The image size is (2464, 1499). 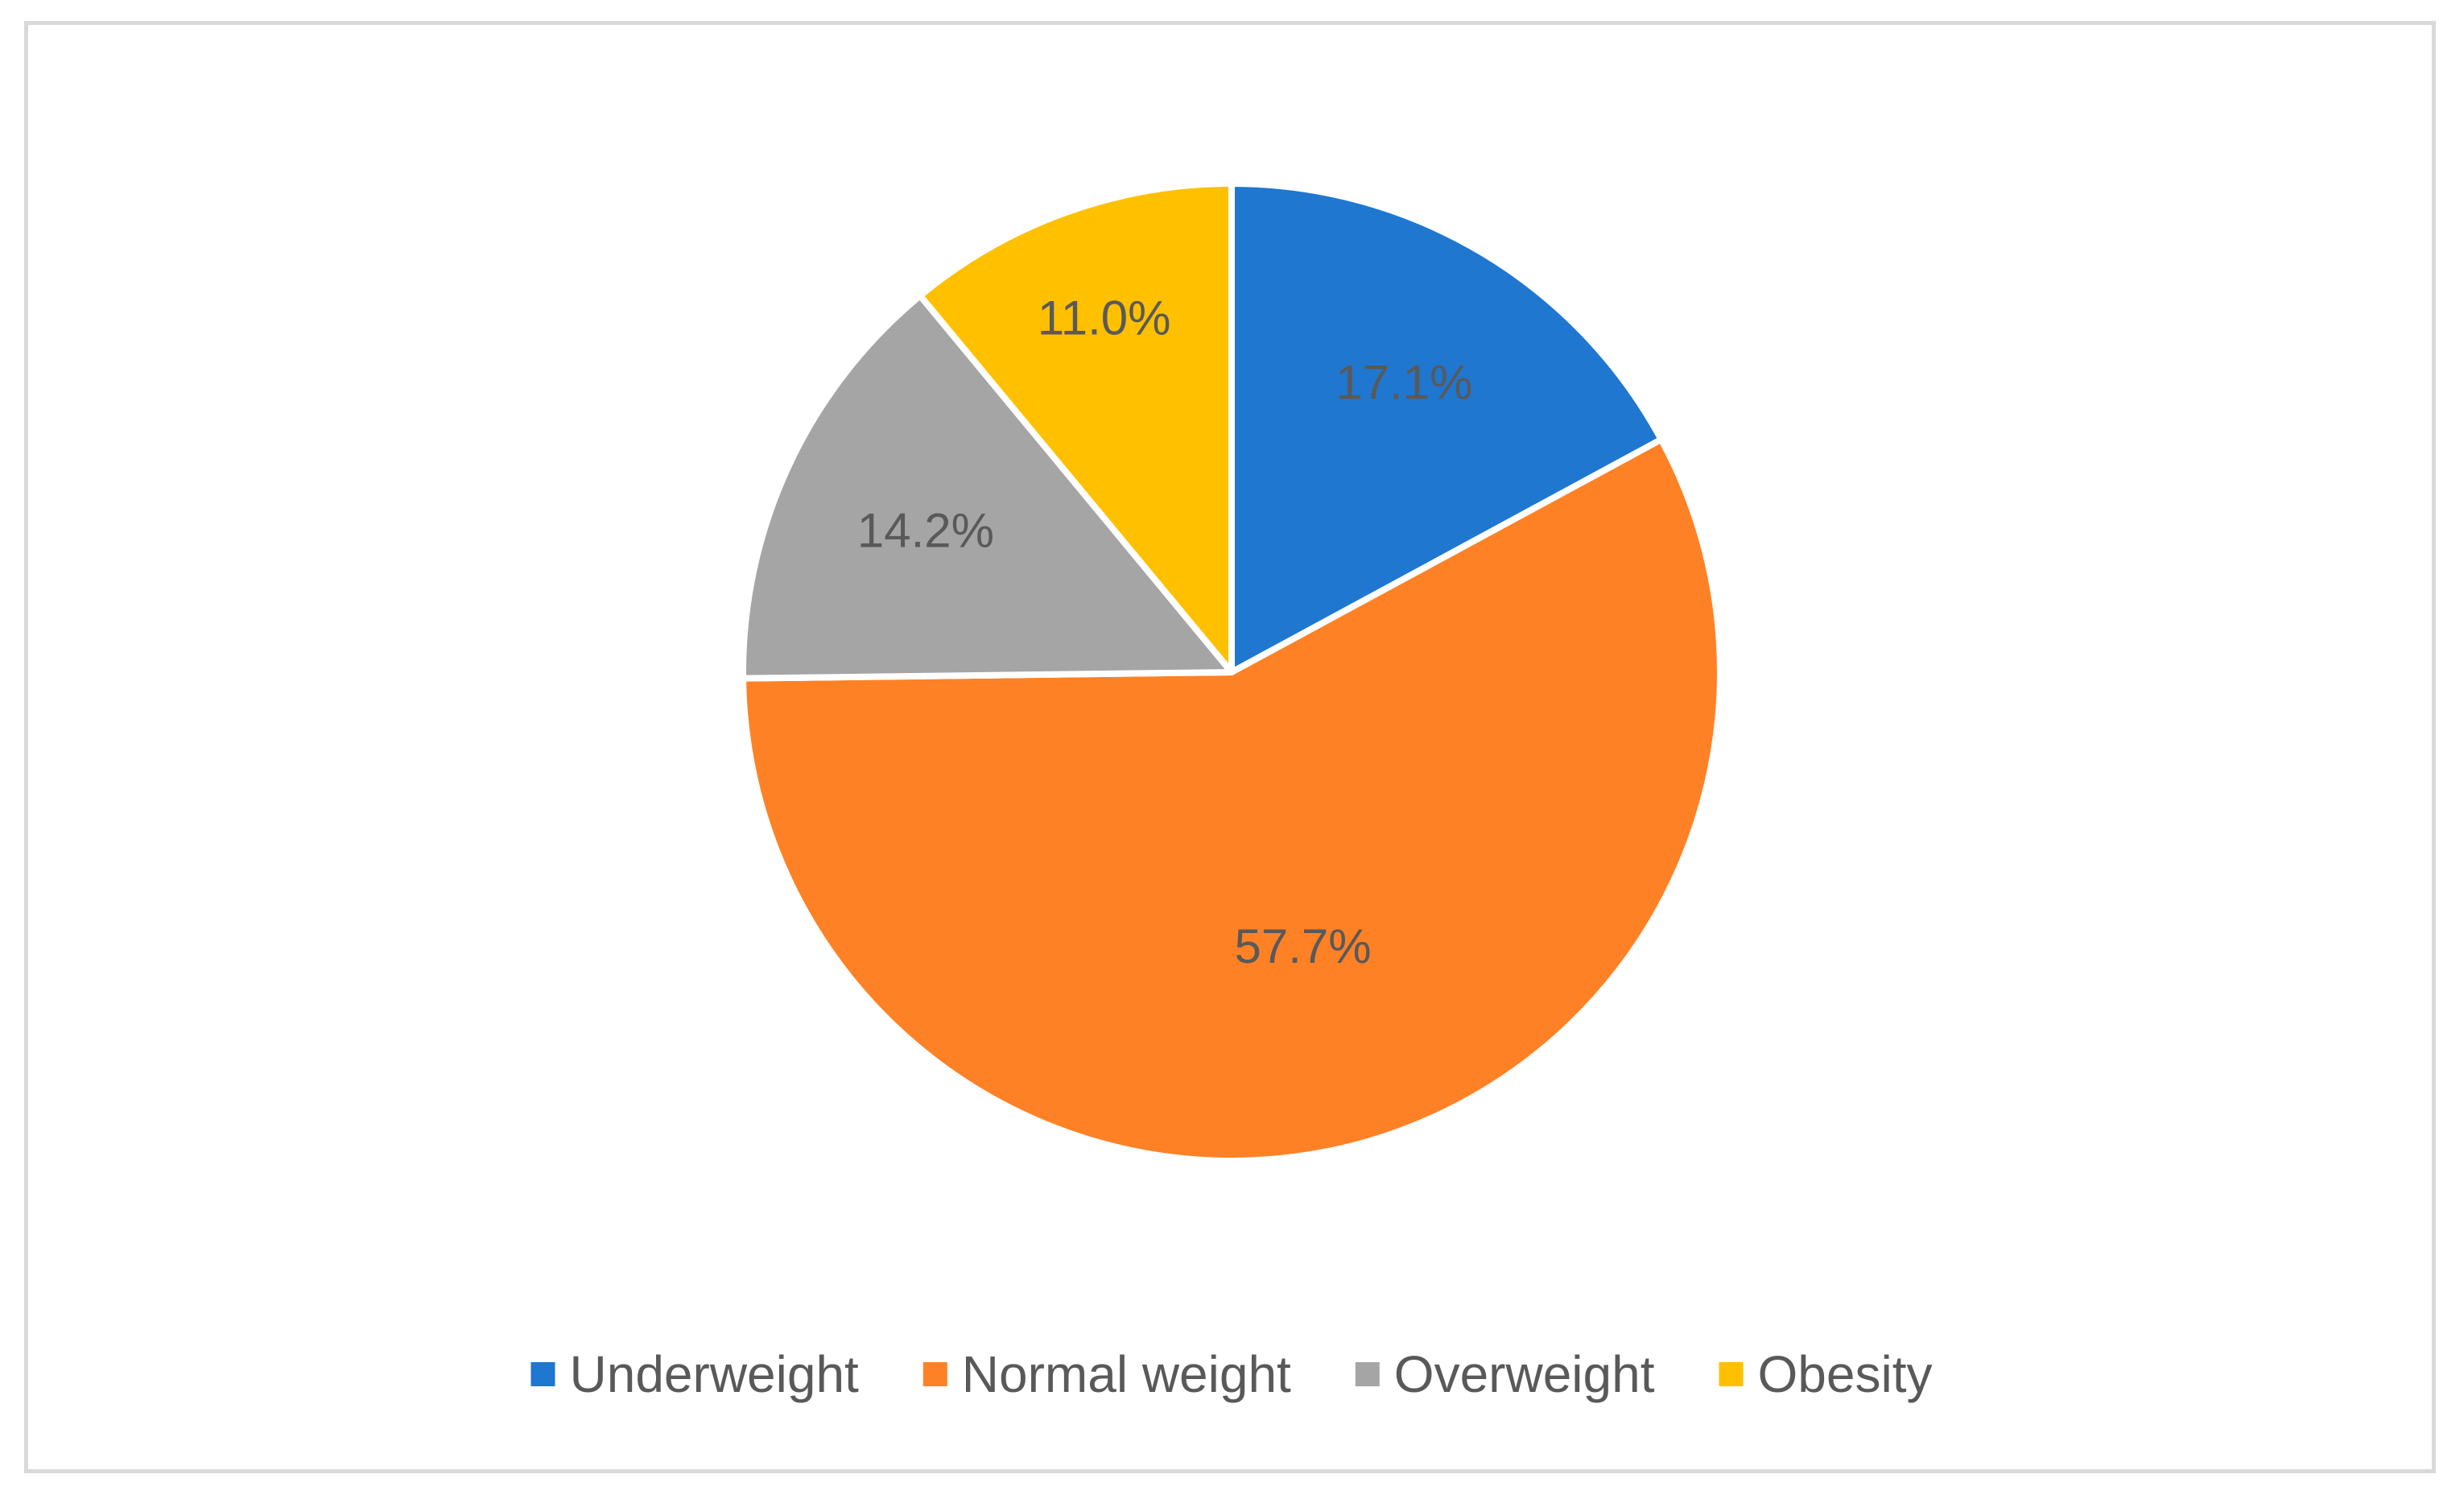 I want to click on data-label-normal-weight: 57.7%, so click(x=1303, y=946).